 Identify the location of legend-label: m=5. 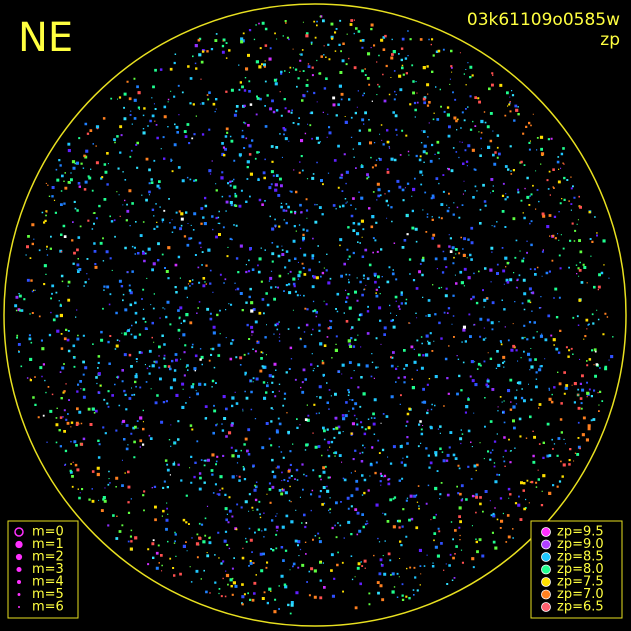
(48, 594).